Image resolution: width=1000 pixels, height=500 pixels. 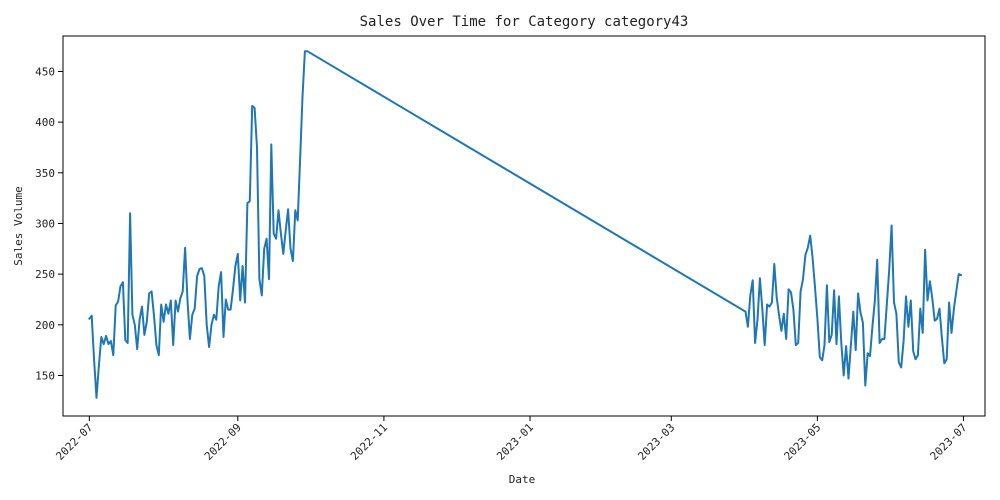 I want to click on y-tick-label: 200, so click(x=45, y=325).